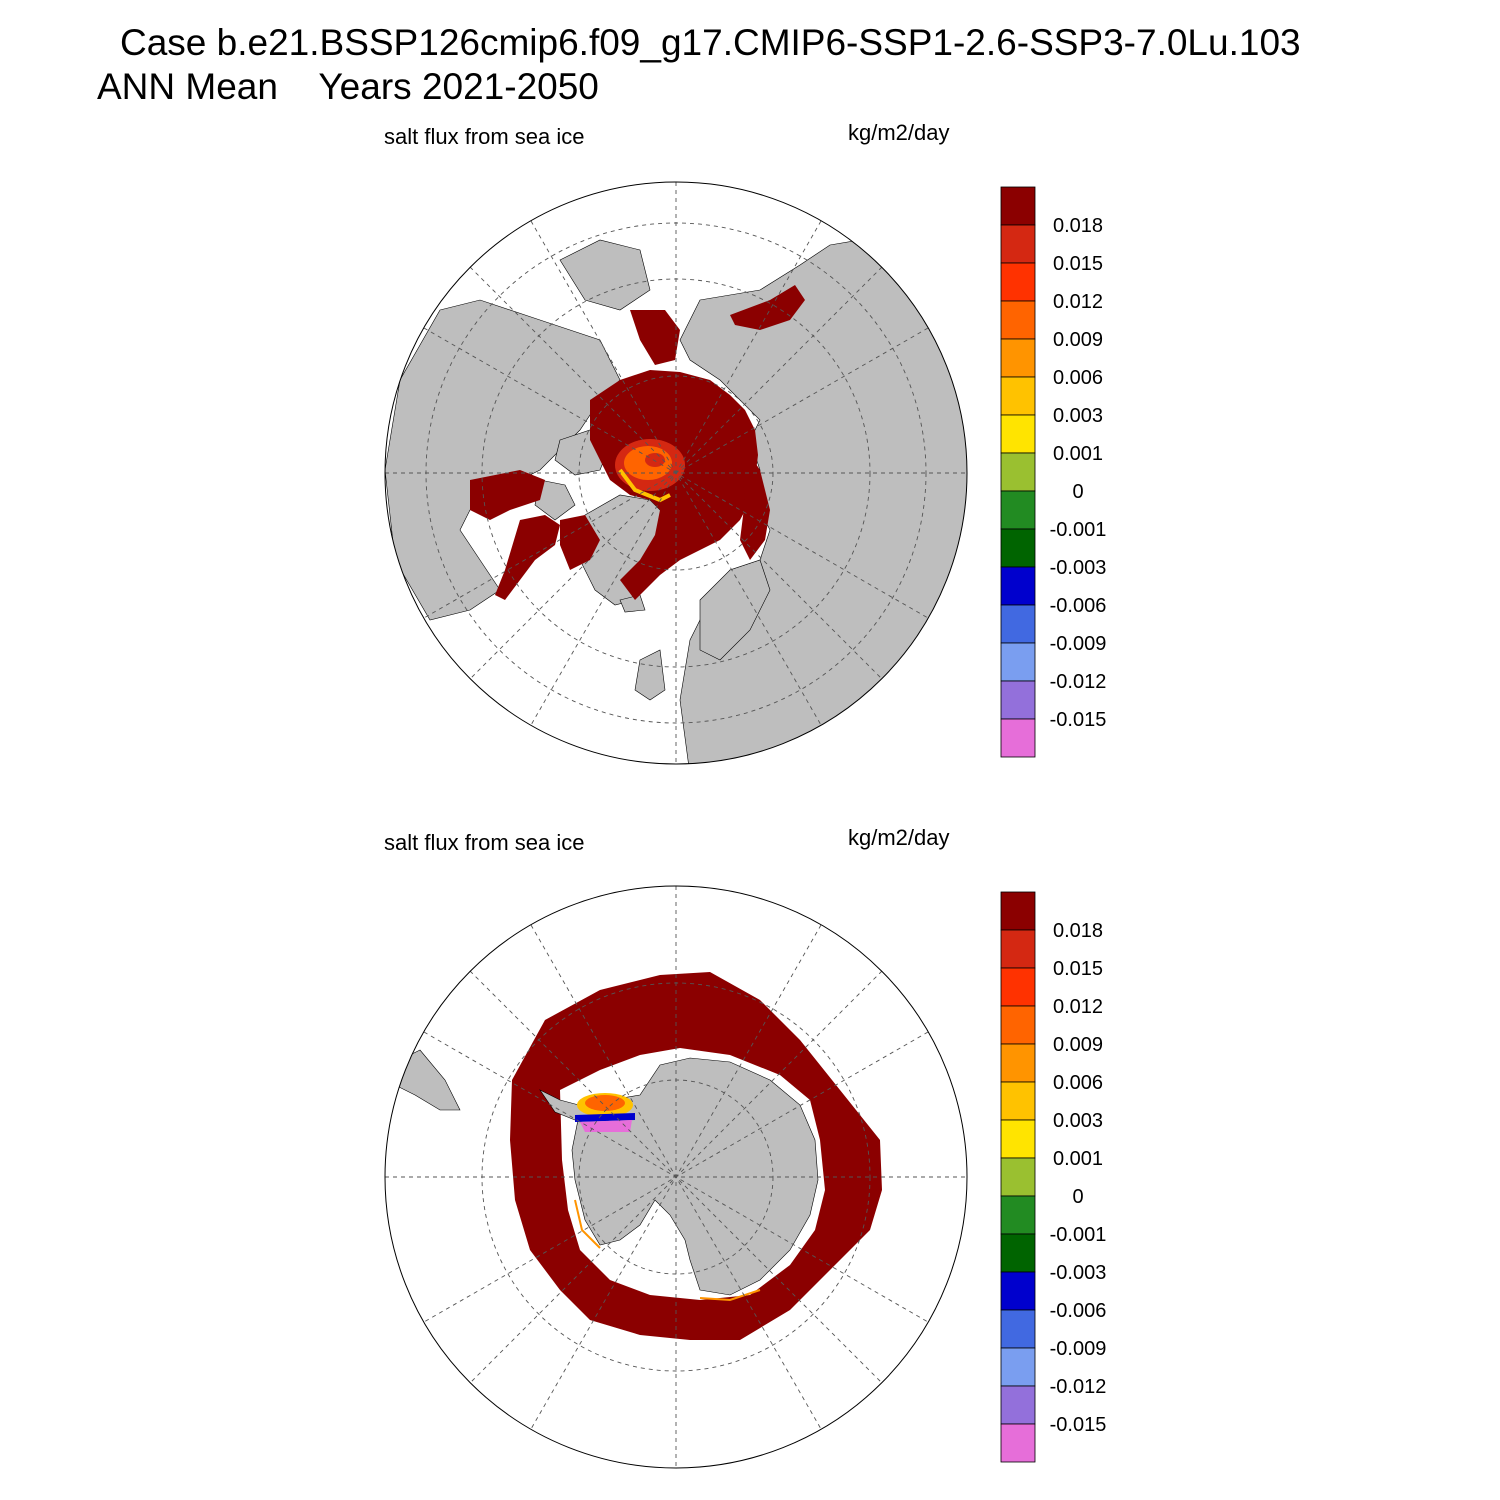  Describe the element at coordinates (348, 86) in the screenshot. I see `figure-title-line-2: ANN Mean Years 2021-2050` at that location.